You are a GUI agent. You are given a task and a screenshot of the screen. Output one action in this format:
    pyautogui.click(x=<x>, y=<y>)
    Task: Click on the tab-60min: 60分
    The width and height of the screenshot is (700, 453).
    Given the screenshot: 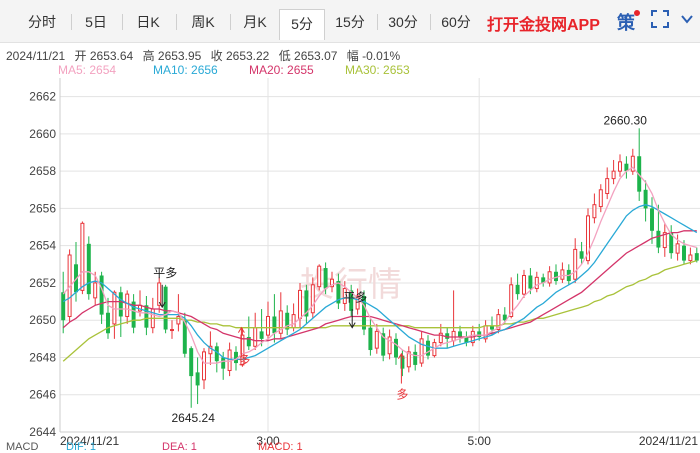 What is the action you would take?
    pyautogui.click(x=456, y=22)
    